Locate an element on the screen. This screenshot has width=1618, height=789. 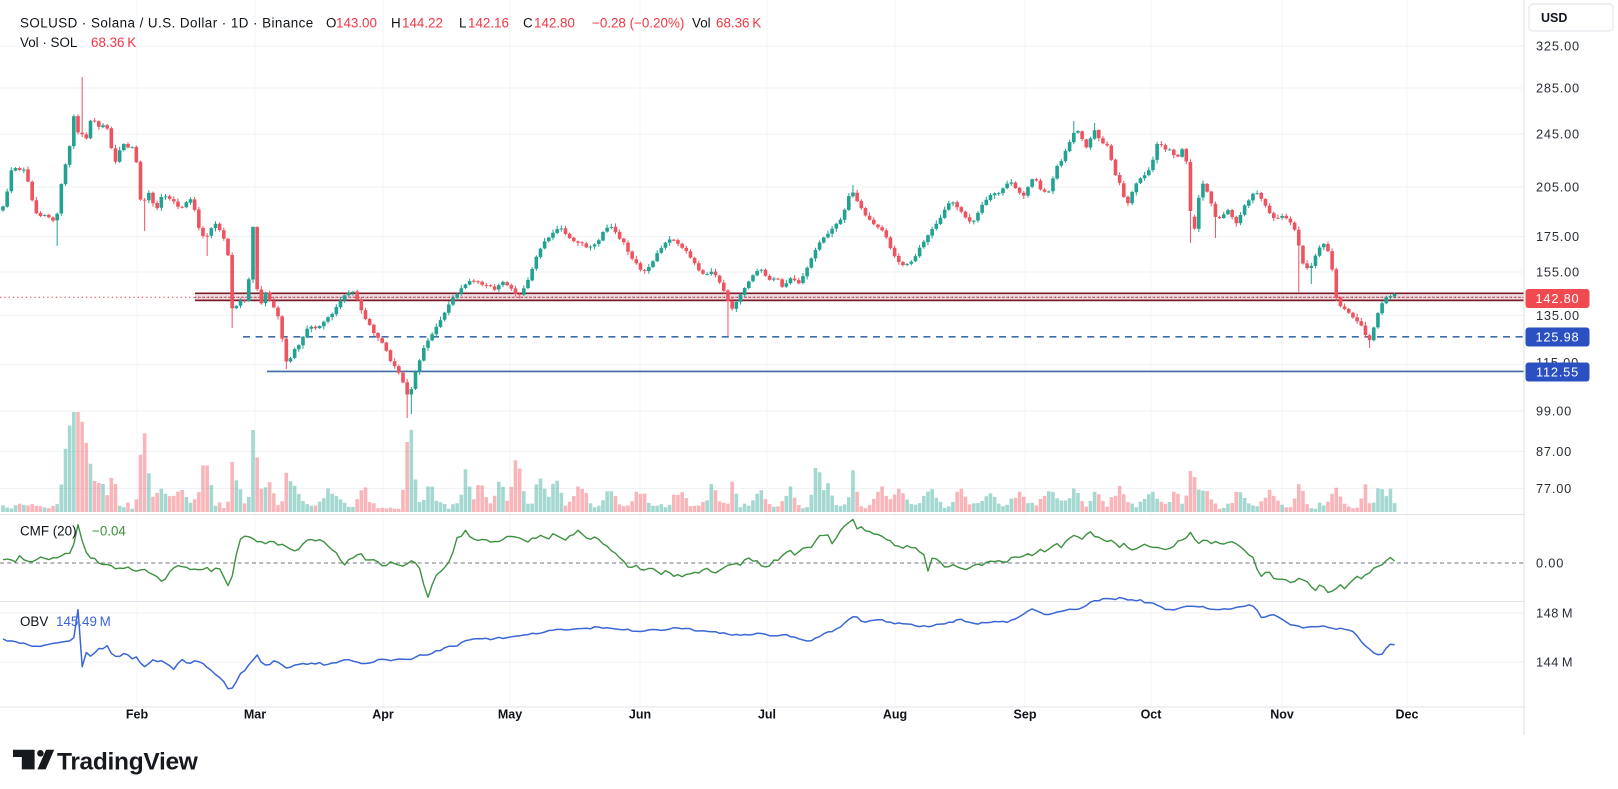
svg-text: OBV is located at coordinates (34, 621).